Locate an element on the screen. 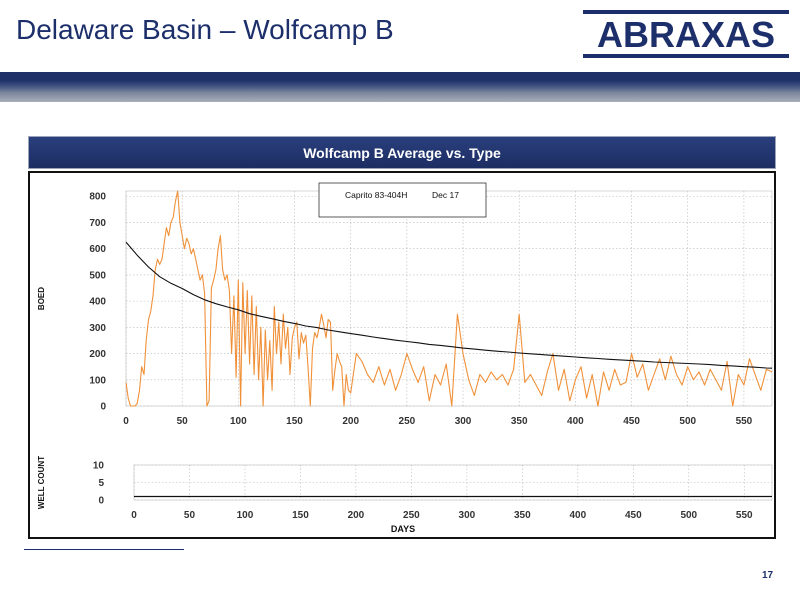 The width and height of the screenshot is (800, 600). y-tick-label: 700 is located at coordinates (97, 223).